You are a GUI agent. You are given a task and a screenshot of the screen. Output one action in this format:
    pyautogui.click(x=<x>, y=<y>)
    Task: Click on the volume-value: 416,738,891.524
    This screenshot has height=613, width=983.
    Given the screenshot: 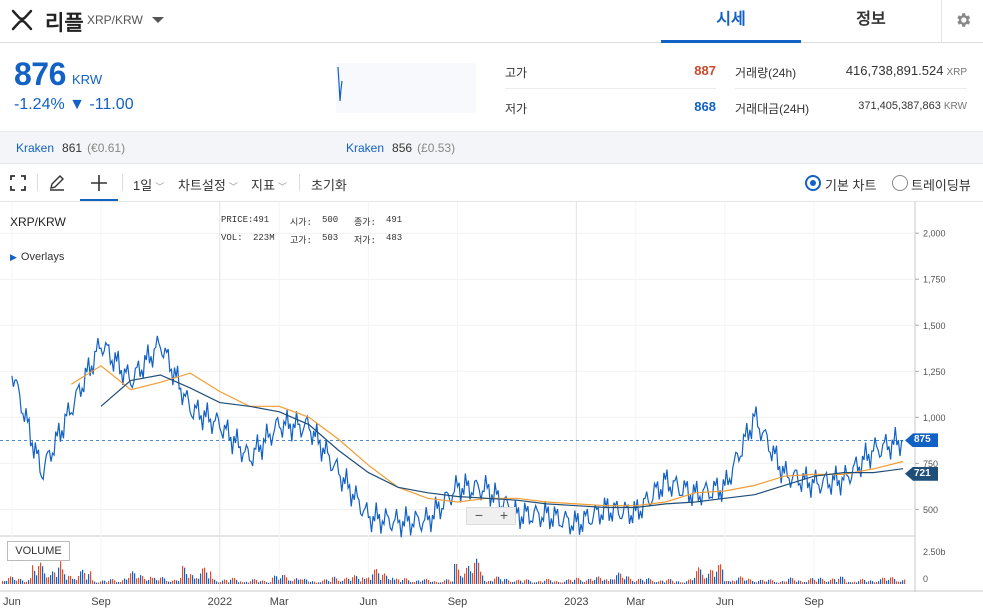 What is the action you would take?
    pyautogui.click(x=894, y=70)
    